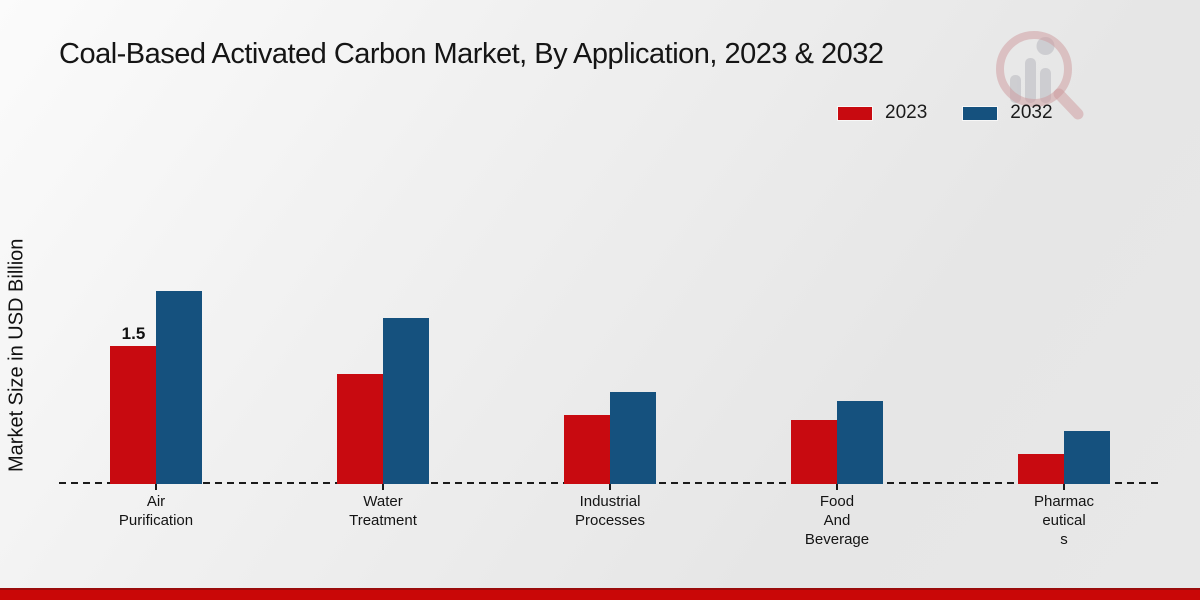 The width and height of the screenshot is (1200, 600). I want to click on legend-label-2023: 2023, so click(906, 112).